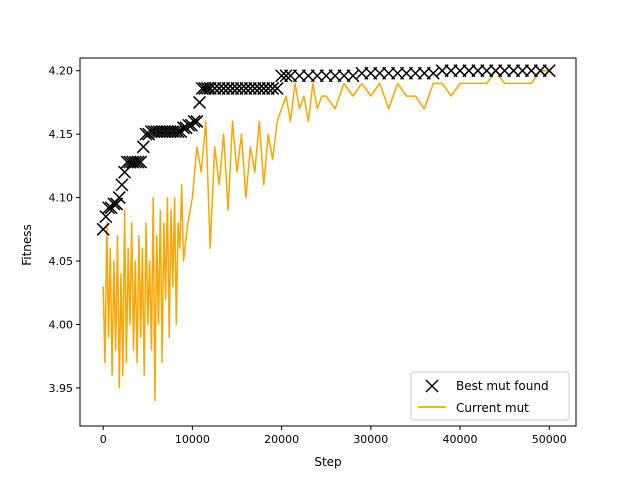 The width and height of the screenshot is (640, 480). Describe the element at coordinates (61, 71) in the screenshot. I see `y-tick-label: 4.20` at that location.